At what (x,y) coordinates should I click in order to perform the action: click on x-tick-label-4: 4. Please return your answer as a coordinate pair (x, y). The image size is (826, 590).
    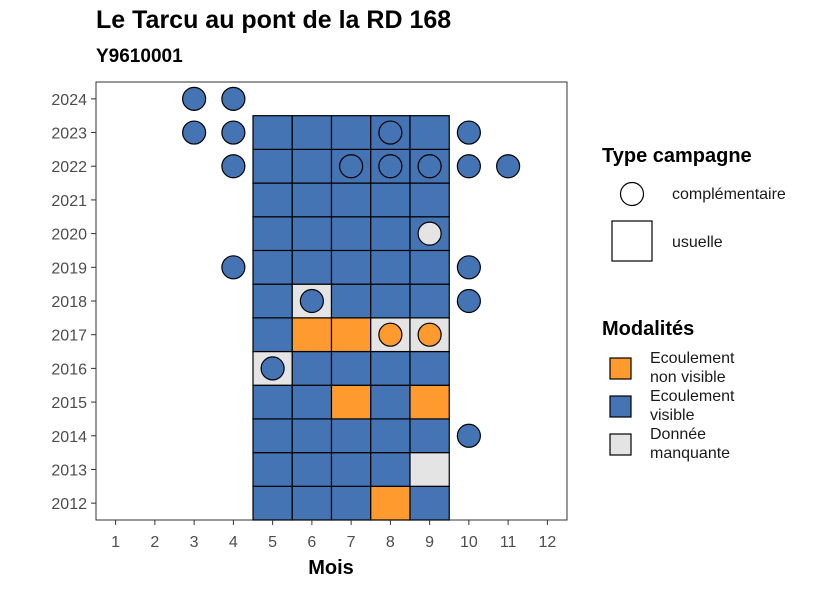
    Looking at the image, I should click on (233, 542).